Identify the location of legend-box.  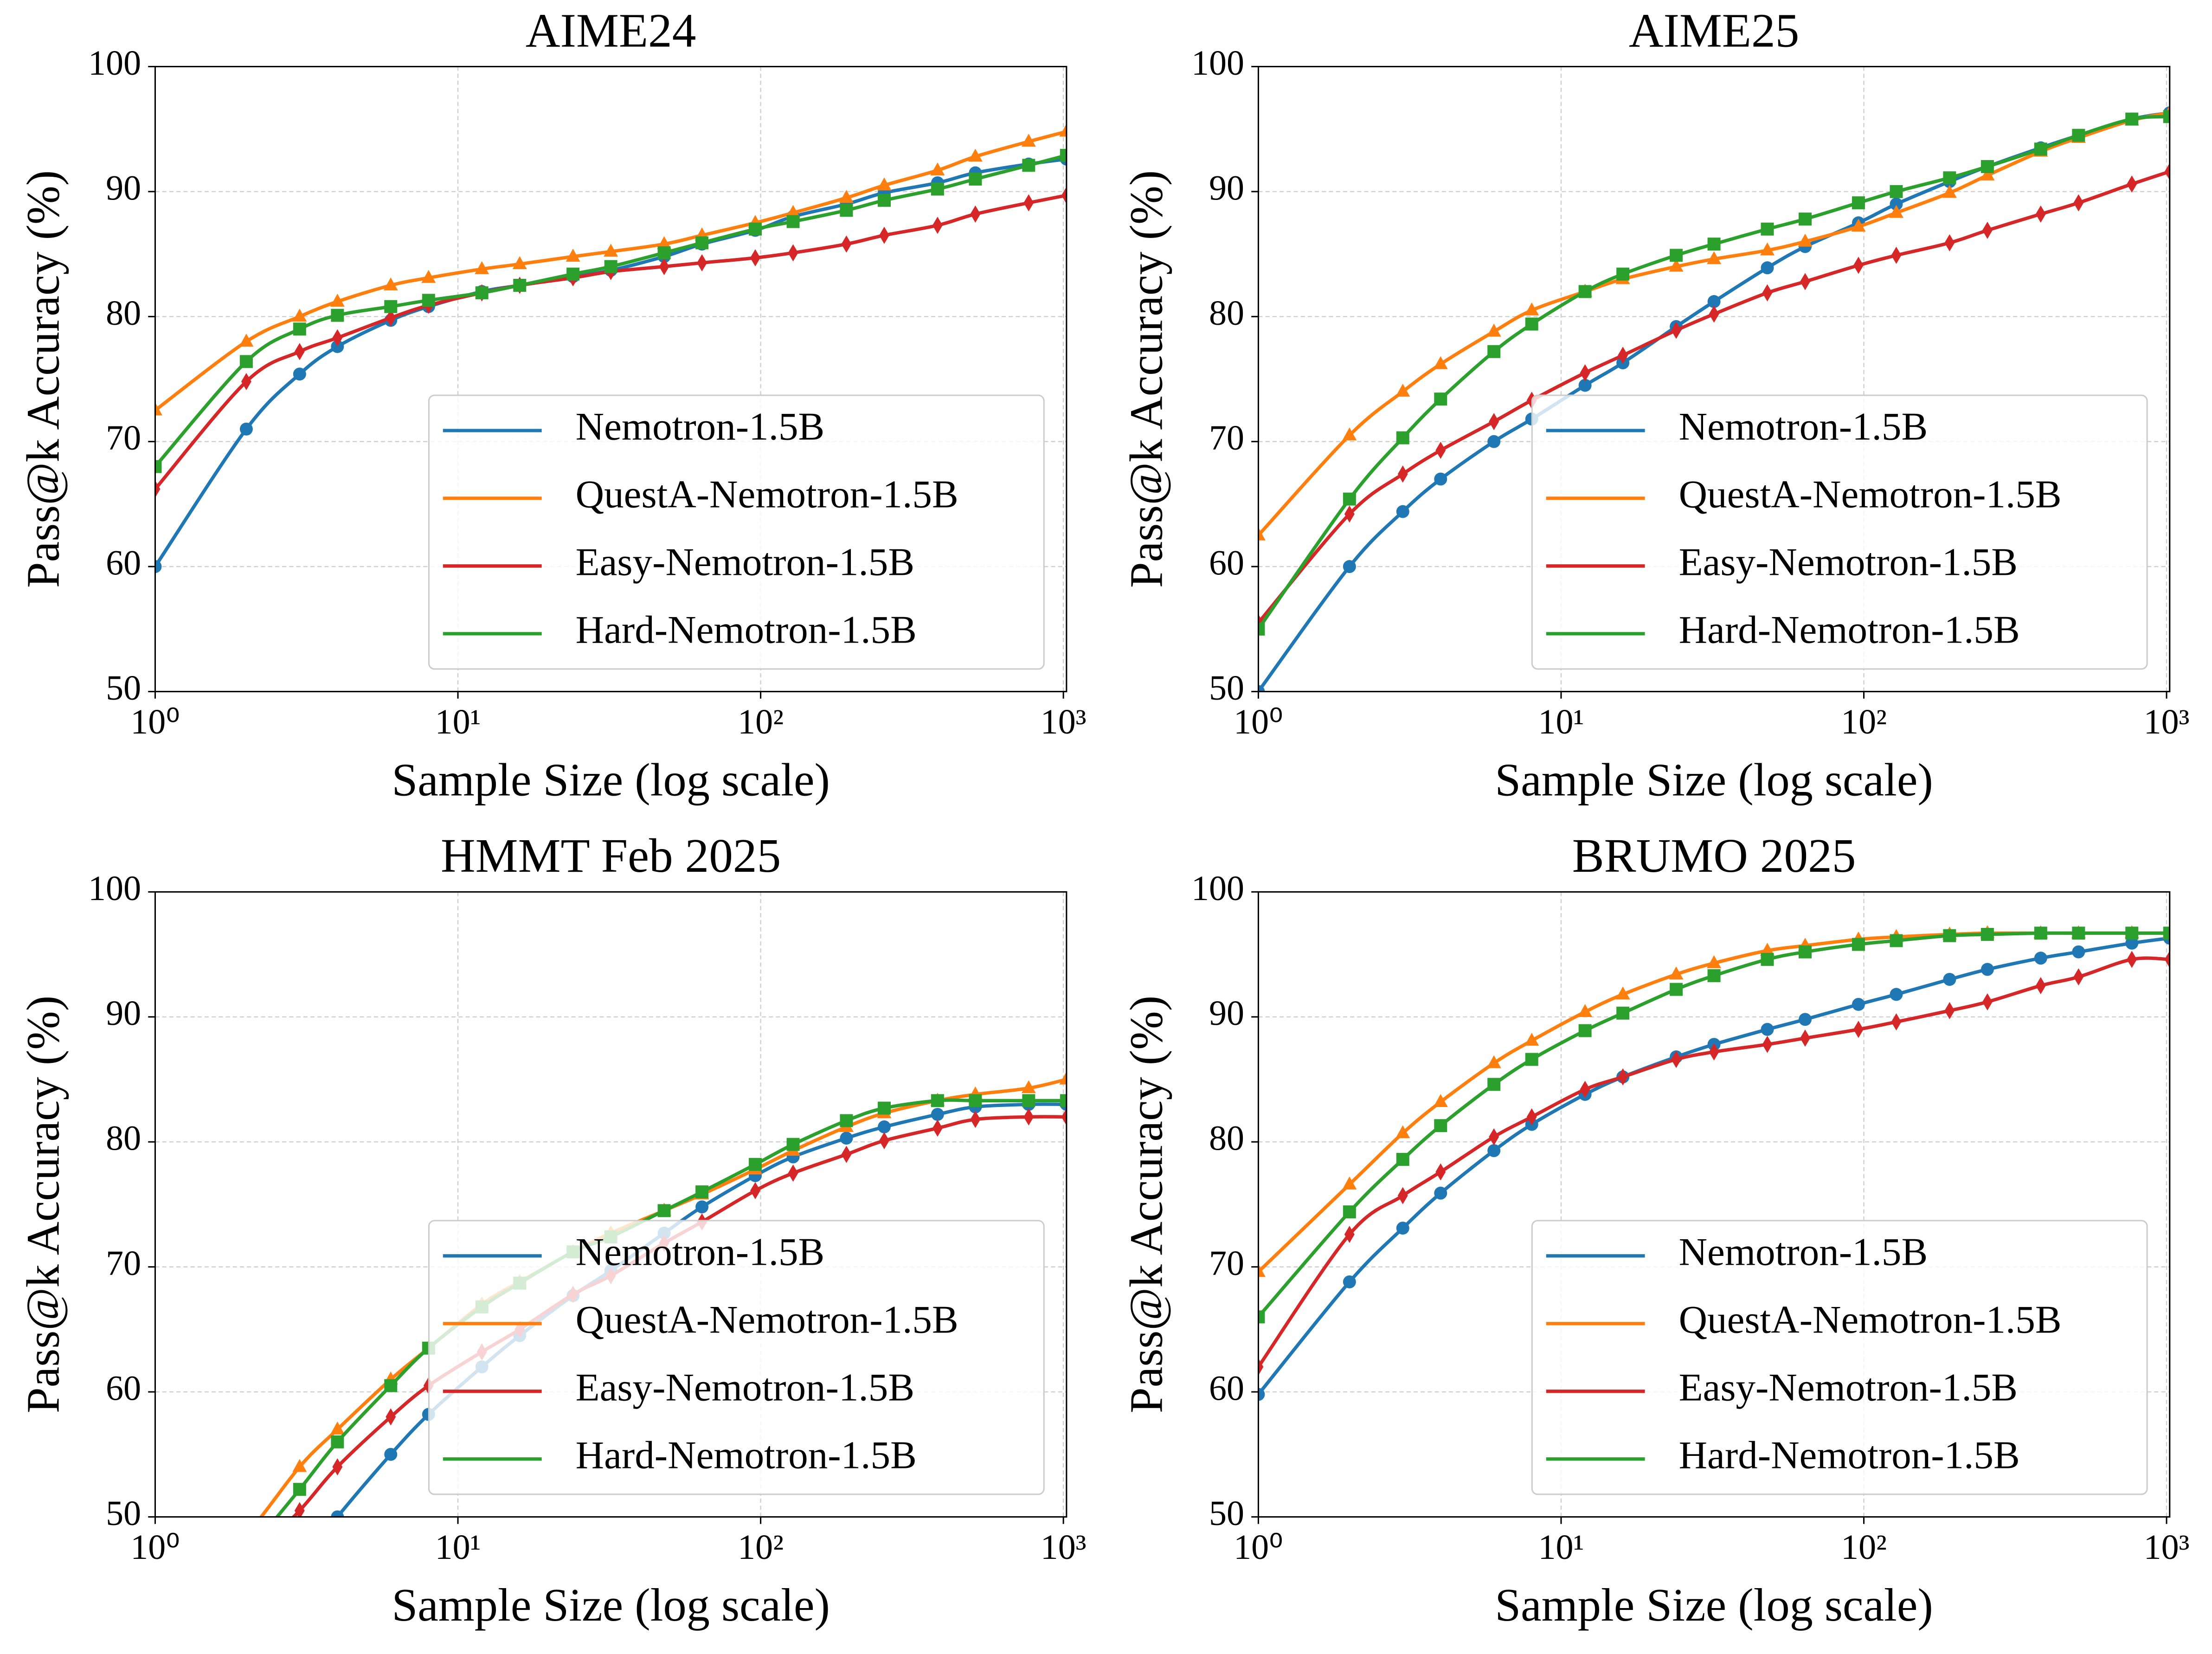
(1839, 1357).